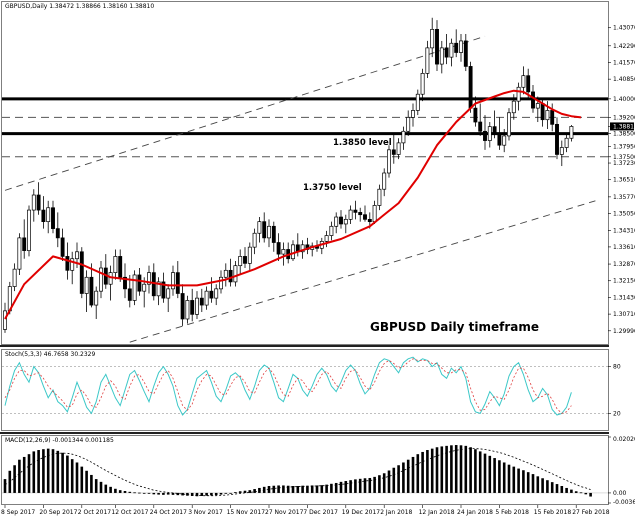 This screenshot has height=519, width=635. Describe the element at coordinates (624, 264) in the screenshot. I see `price-tick-label-16: 1.32870` at that location.